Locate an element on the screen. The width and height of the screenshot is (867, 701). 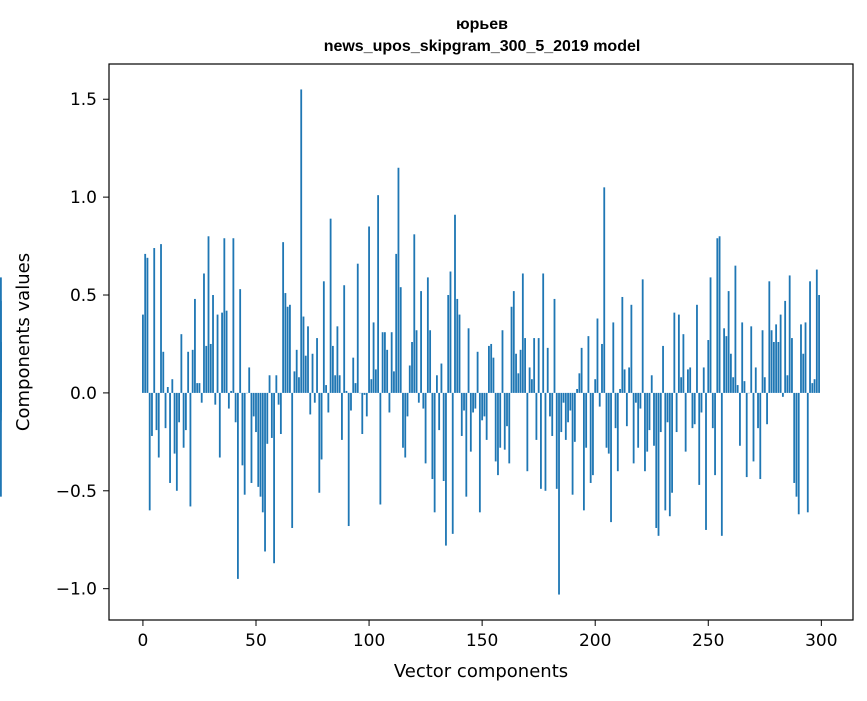
y-tick-label: −0.5 is located at coordinates (76, 492).